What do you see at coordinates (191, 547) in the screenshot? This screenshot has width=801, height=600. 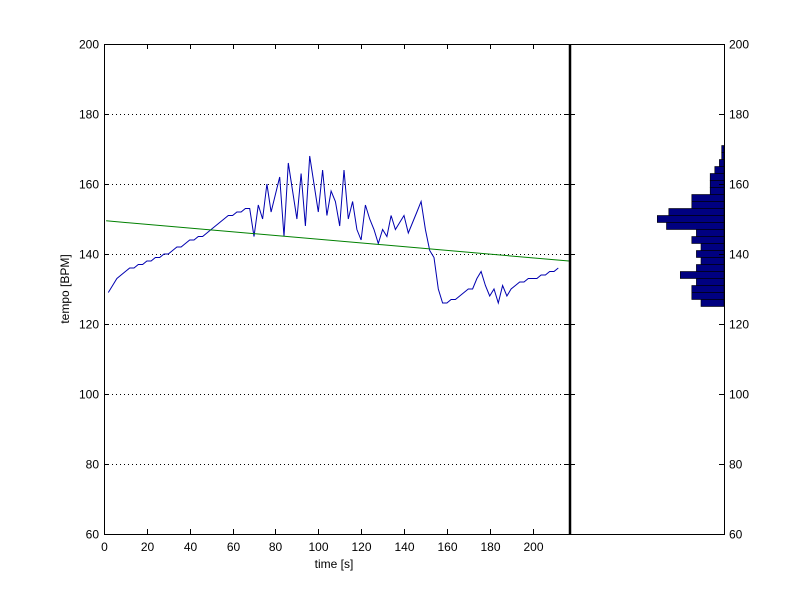 I see `x-tick-label: 40` at bounding box center [191, 547].